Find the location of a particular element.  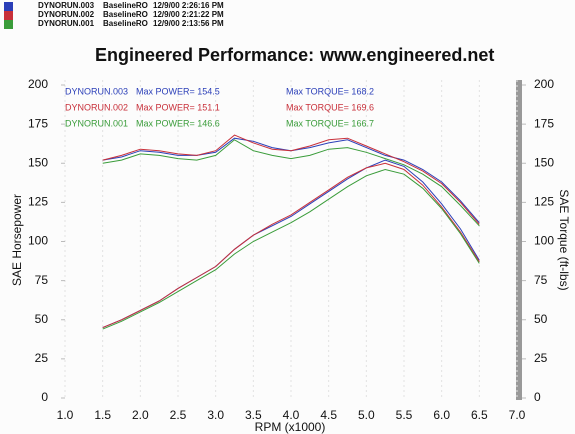

max-power-label: Max POWER= 151.1 is located at coordinates (178, 107).